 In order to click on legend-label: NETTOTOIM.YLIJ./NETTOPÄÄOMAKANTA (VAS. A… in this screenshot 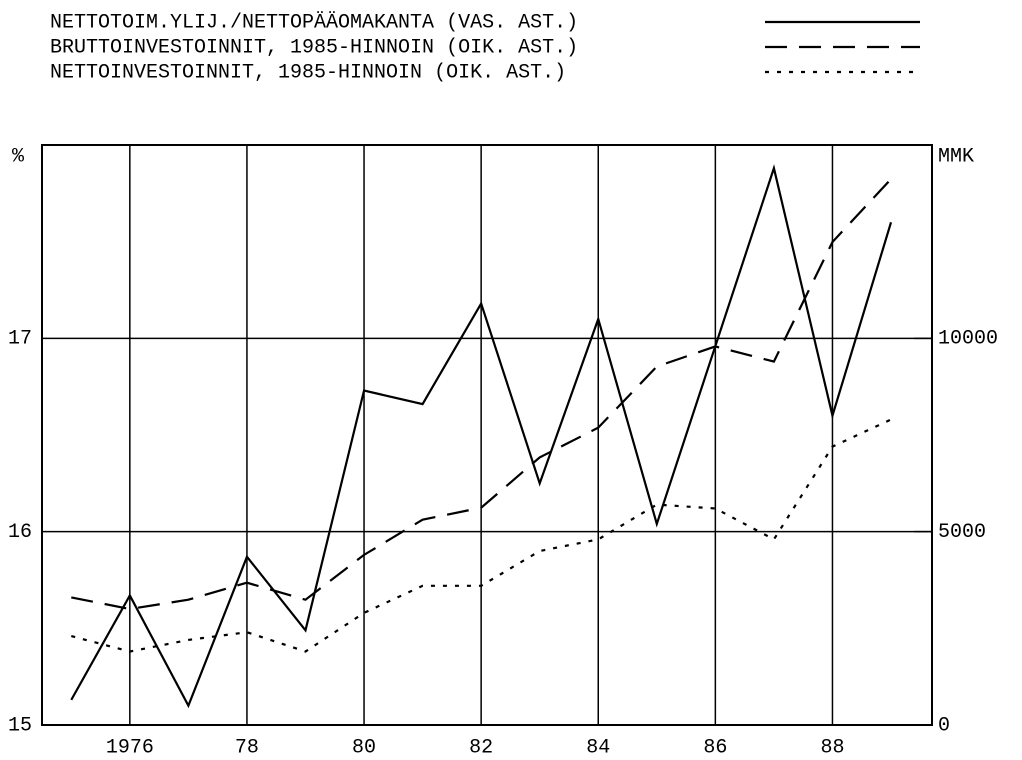, I will do `click(314, 22)`.